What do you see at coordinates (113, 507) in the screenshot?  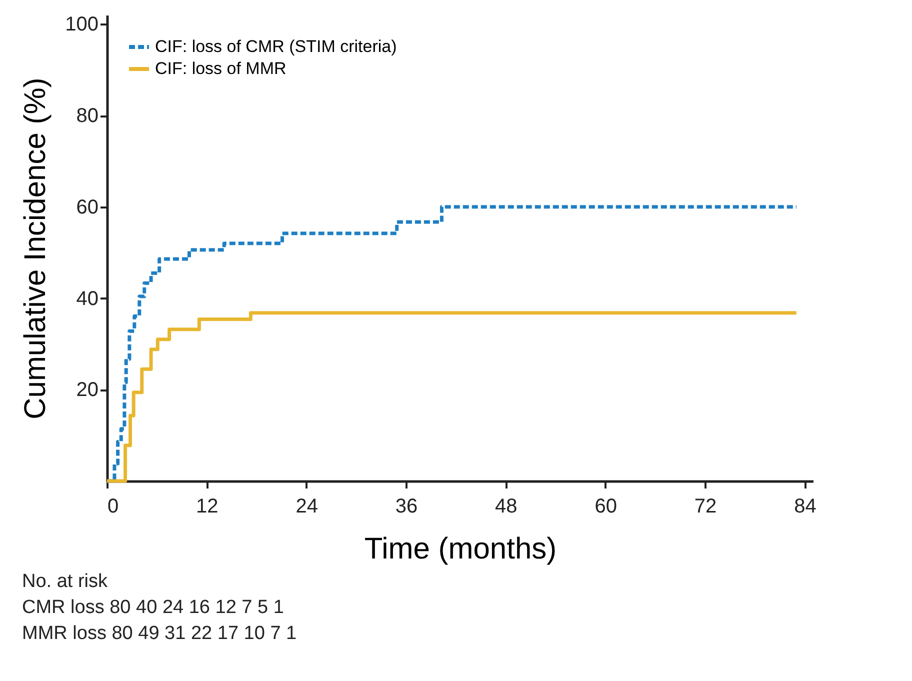 I see `x-tick-label: 0` at bounding box center [113, 507].